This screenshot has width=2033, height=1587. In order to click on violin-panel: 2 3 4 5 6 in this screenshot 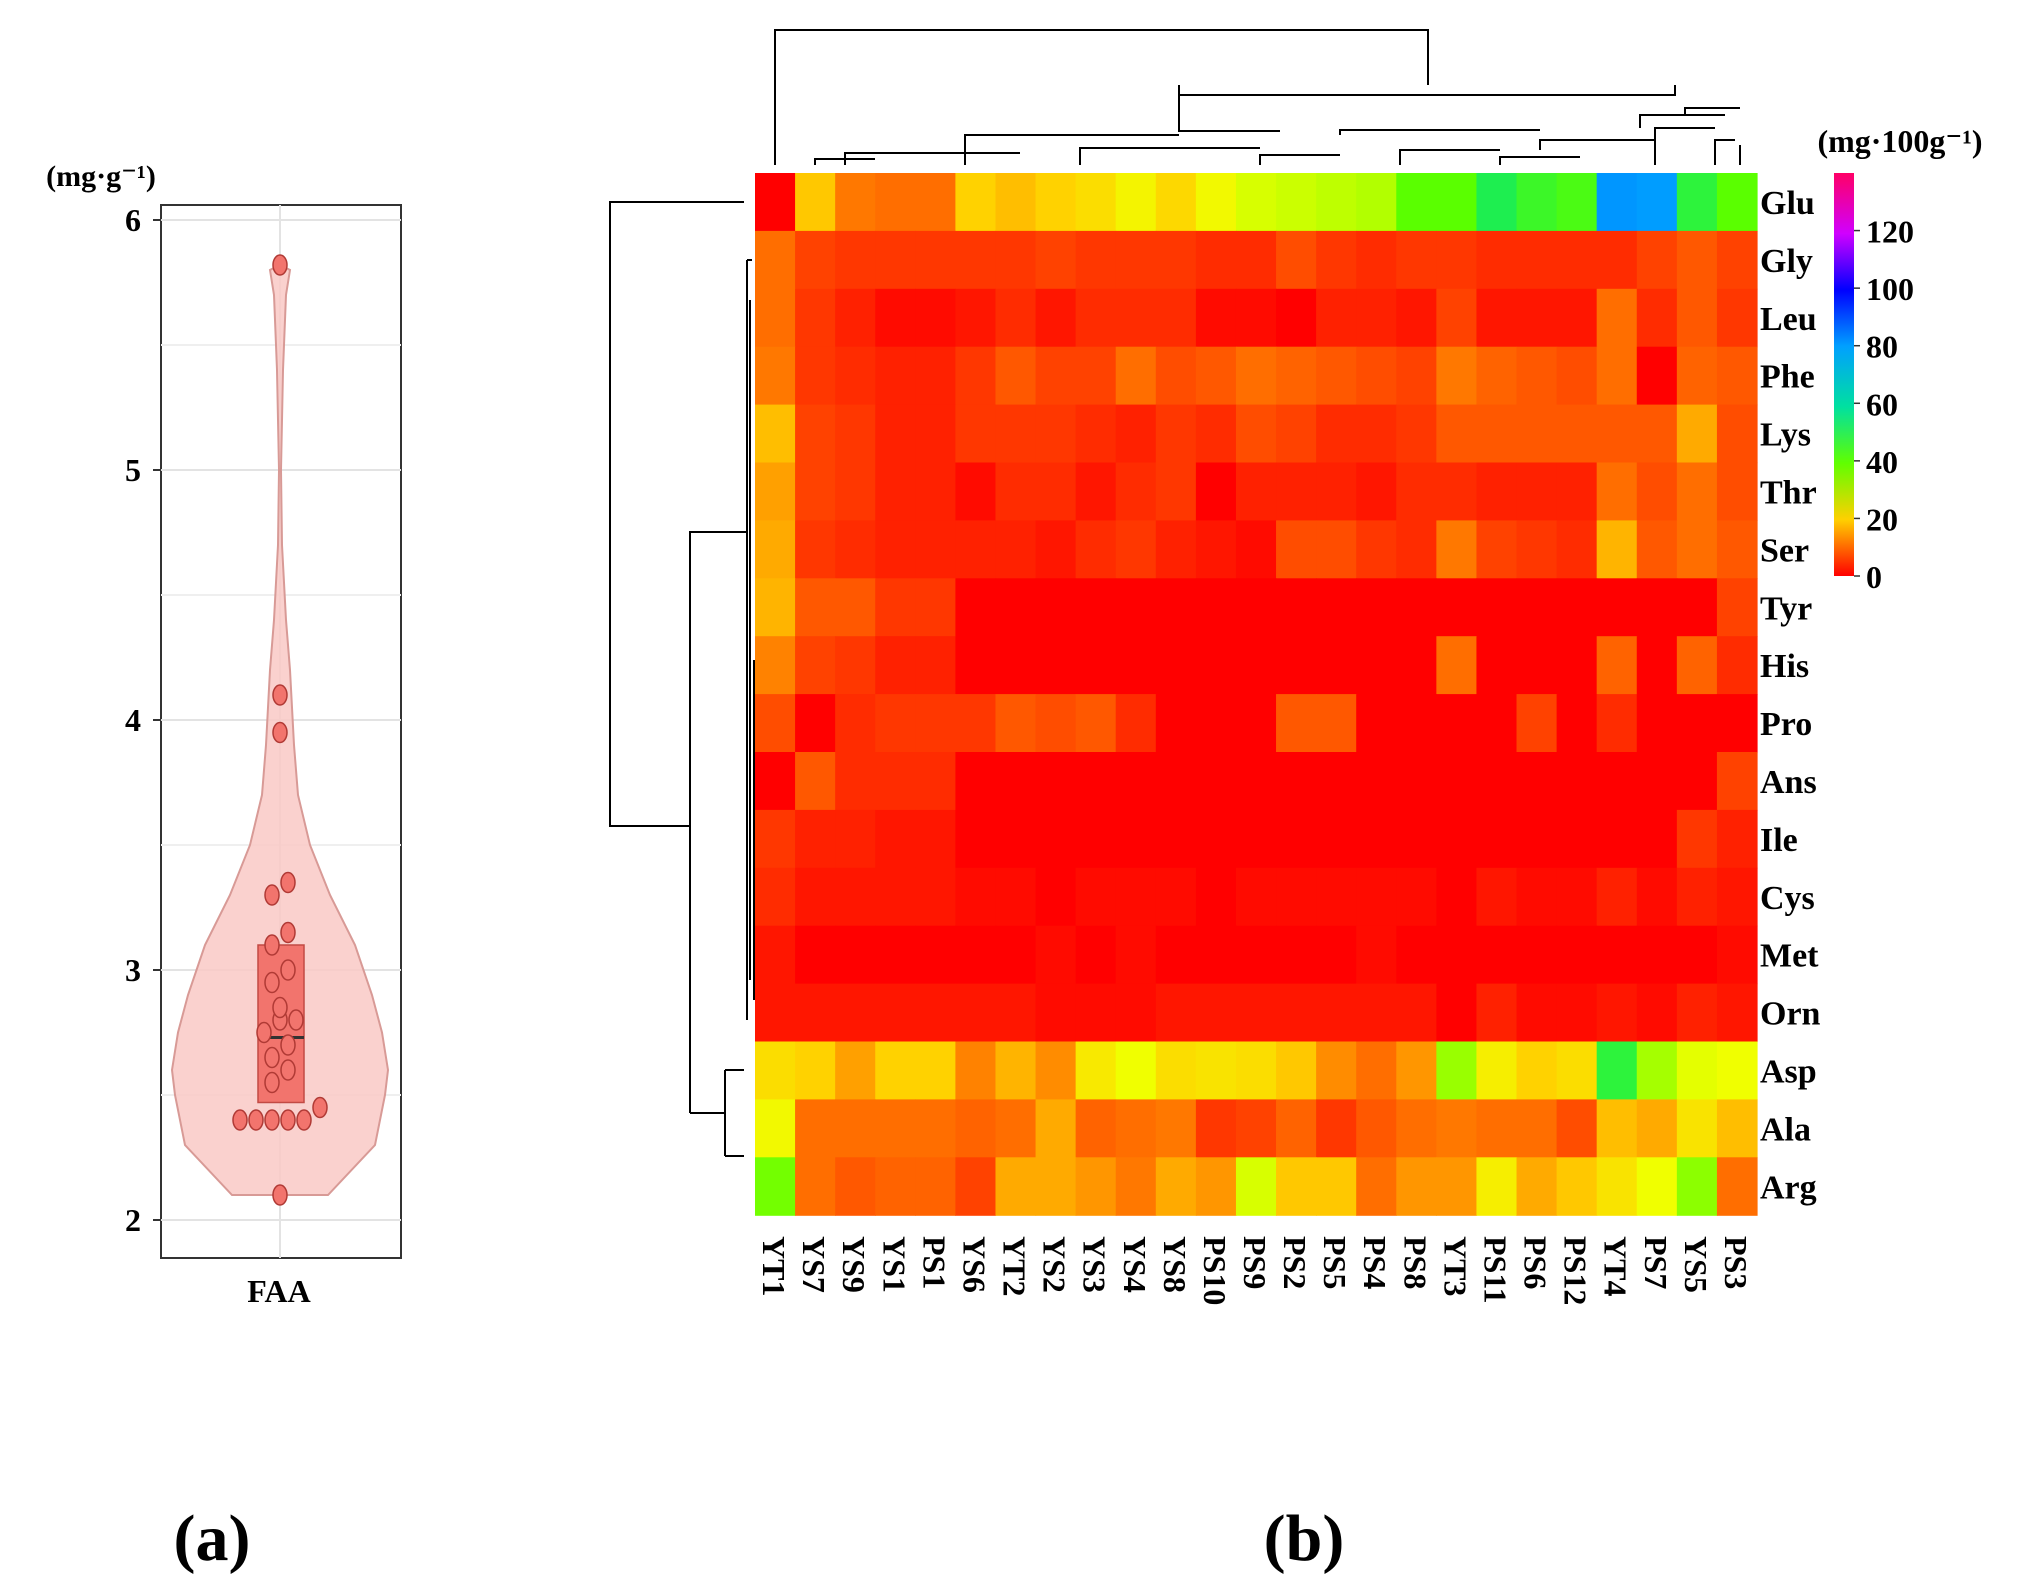, I will do `click(263, 730)`.